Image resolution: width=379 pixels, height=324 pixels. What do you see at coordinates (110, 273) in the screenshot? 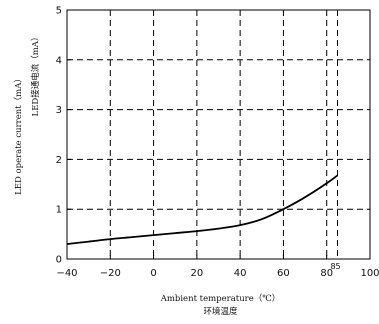
I see `x-tick-label: −20` at bounding box center [110, 273].